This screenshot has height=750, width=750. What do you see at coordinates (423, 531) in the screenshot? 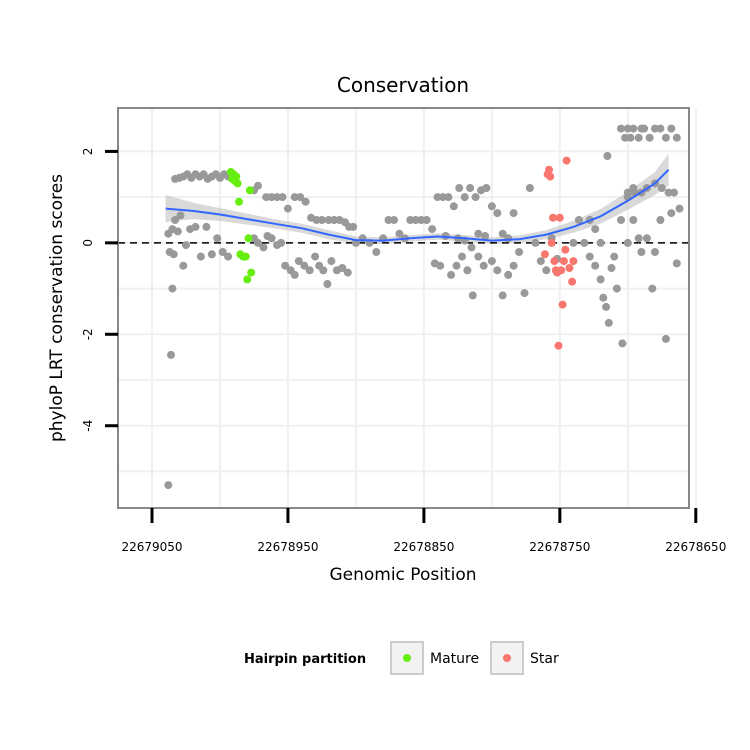
I see `x-axis: 22679050 22678950 22678850 22678750 22678650` at bounding box center [423, 531].